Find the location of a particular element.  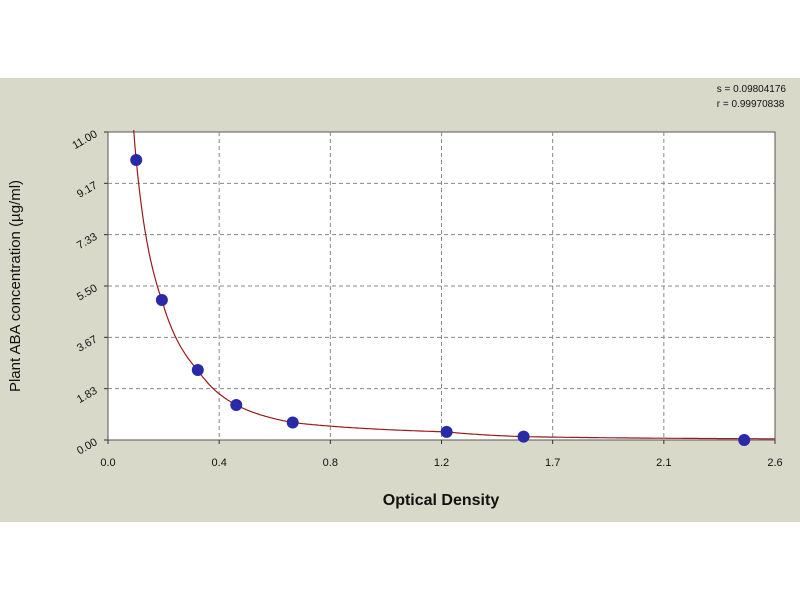

y-tick-label: 5.50 is located at coordinates (87, 292).